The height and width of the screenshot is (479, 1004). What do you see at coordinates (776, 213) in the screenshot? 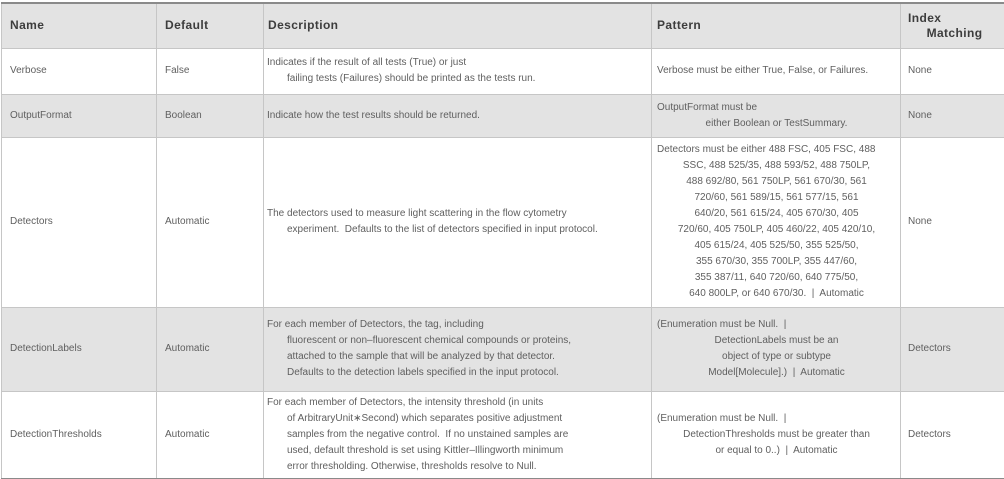
I see `cell-text-line: 640/20, 561 615/24, 405 670/30, 405` at bounding box center [776, 213].